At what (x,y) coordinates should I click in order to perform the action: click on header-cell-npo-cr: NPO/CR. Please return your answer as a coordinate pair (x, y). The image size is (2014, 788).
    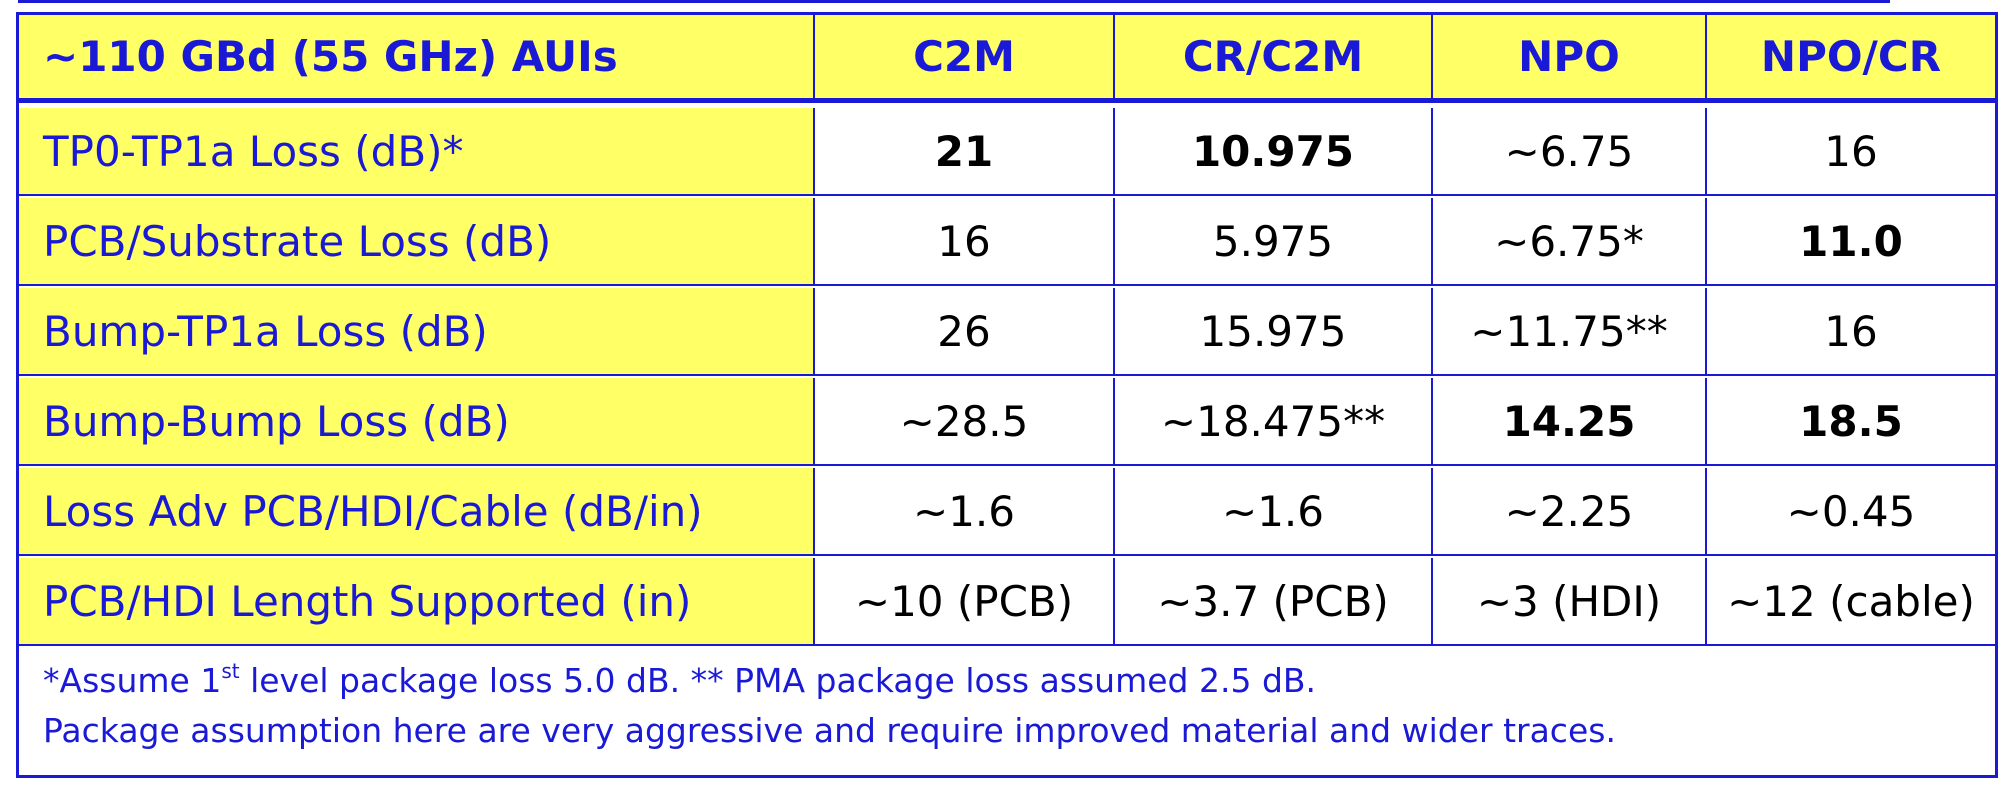
    Looking at the image, I should click on (1851, 56).